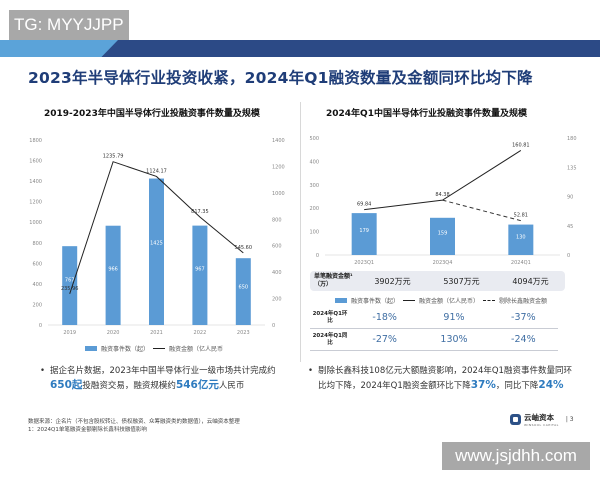 Image resolution: width=600 pixels, height=480 pixels. What do you see at coordinates (489, 300) in the screenshot?
I see `legend-dash-swatch` at bounding box center [489, 300].